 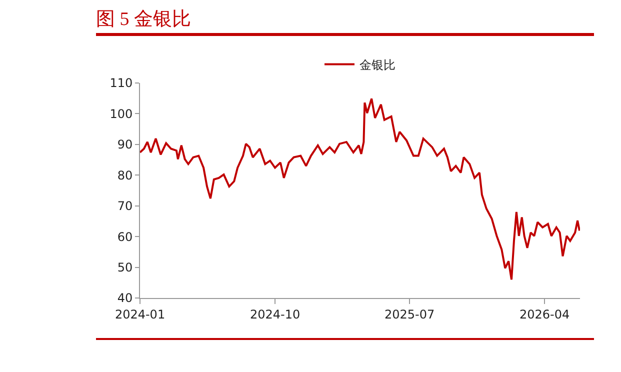 What do you see at coordinates (140, 314) in the screenshot?
I see `x-tick-label: 2024-01` at bounding box center [140, 314].